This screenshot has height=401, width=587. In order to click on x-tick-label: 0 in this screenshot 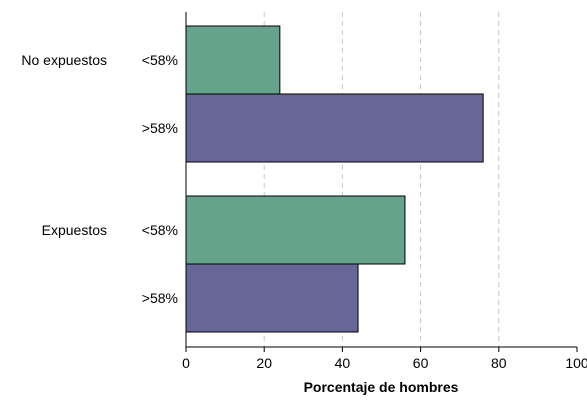, I will do `click(186, 363)`.